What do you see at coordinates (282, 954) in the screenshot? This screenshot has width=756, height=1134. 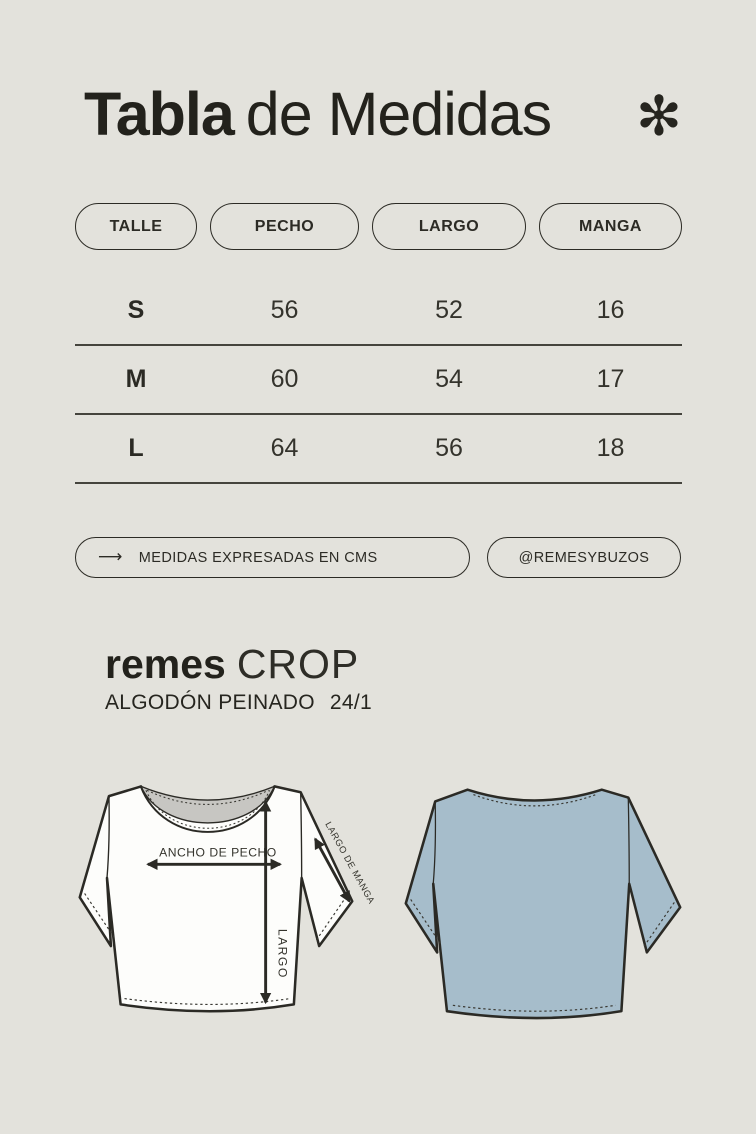 I see `body-length-label: LARGO` at bounding box center [282, 954].